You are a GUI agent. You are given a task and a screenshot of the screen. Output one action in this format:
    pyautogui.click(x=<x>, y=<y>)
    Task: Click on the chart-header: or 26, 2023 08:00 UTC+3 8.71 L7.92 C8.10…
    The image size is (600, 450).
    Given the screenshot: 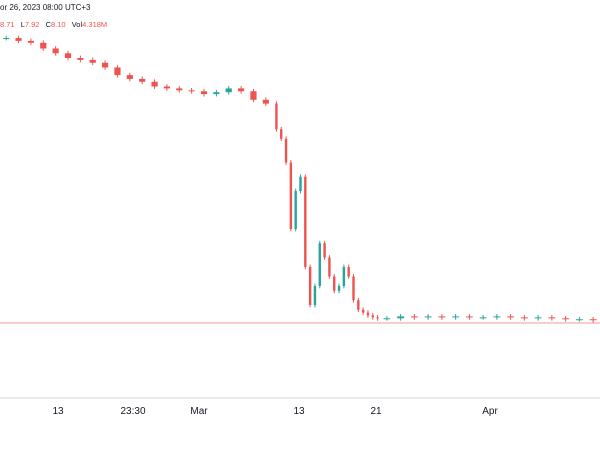 What is the action you would take?
    pyautogui.click(x=300, y=14)
    